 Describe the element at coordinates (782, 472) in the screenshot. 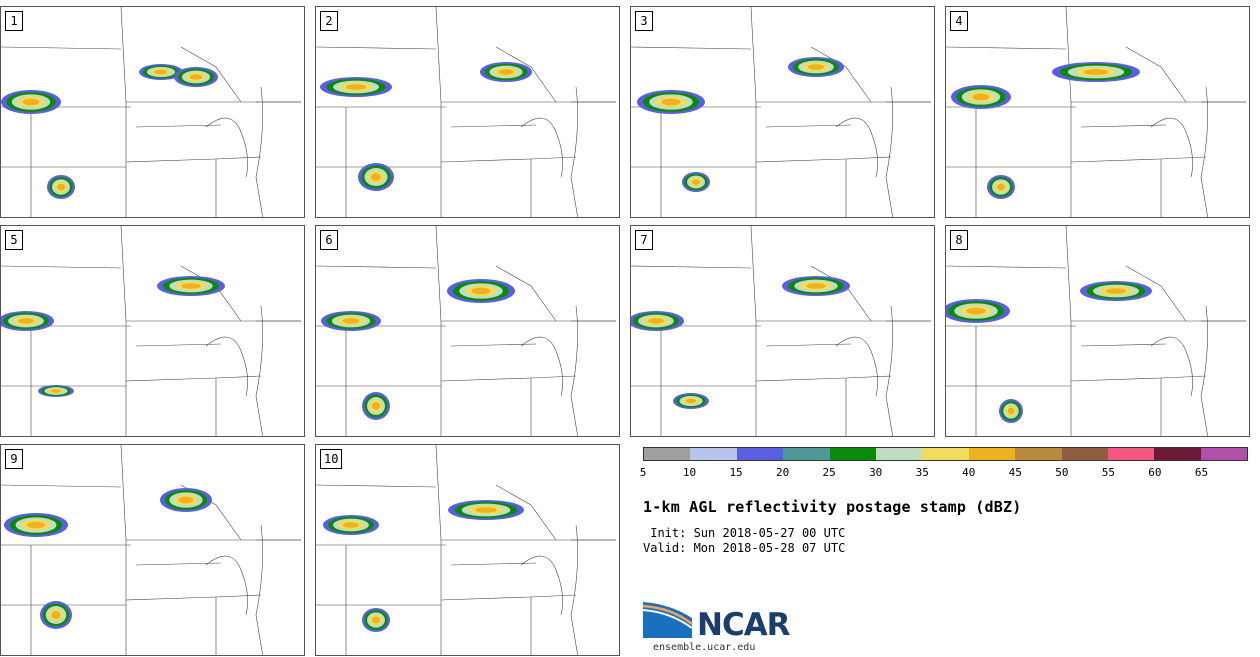

I see `colorbar-tick-label: 20` at that location.